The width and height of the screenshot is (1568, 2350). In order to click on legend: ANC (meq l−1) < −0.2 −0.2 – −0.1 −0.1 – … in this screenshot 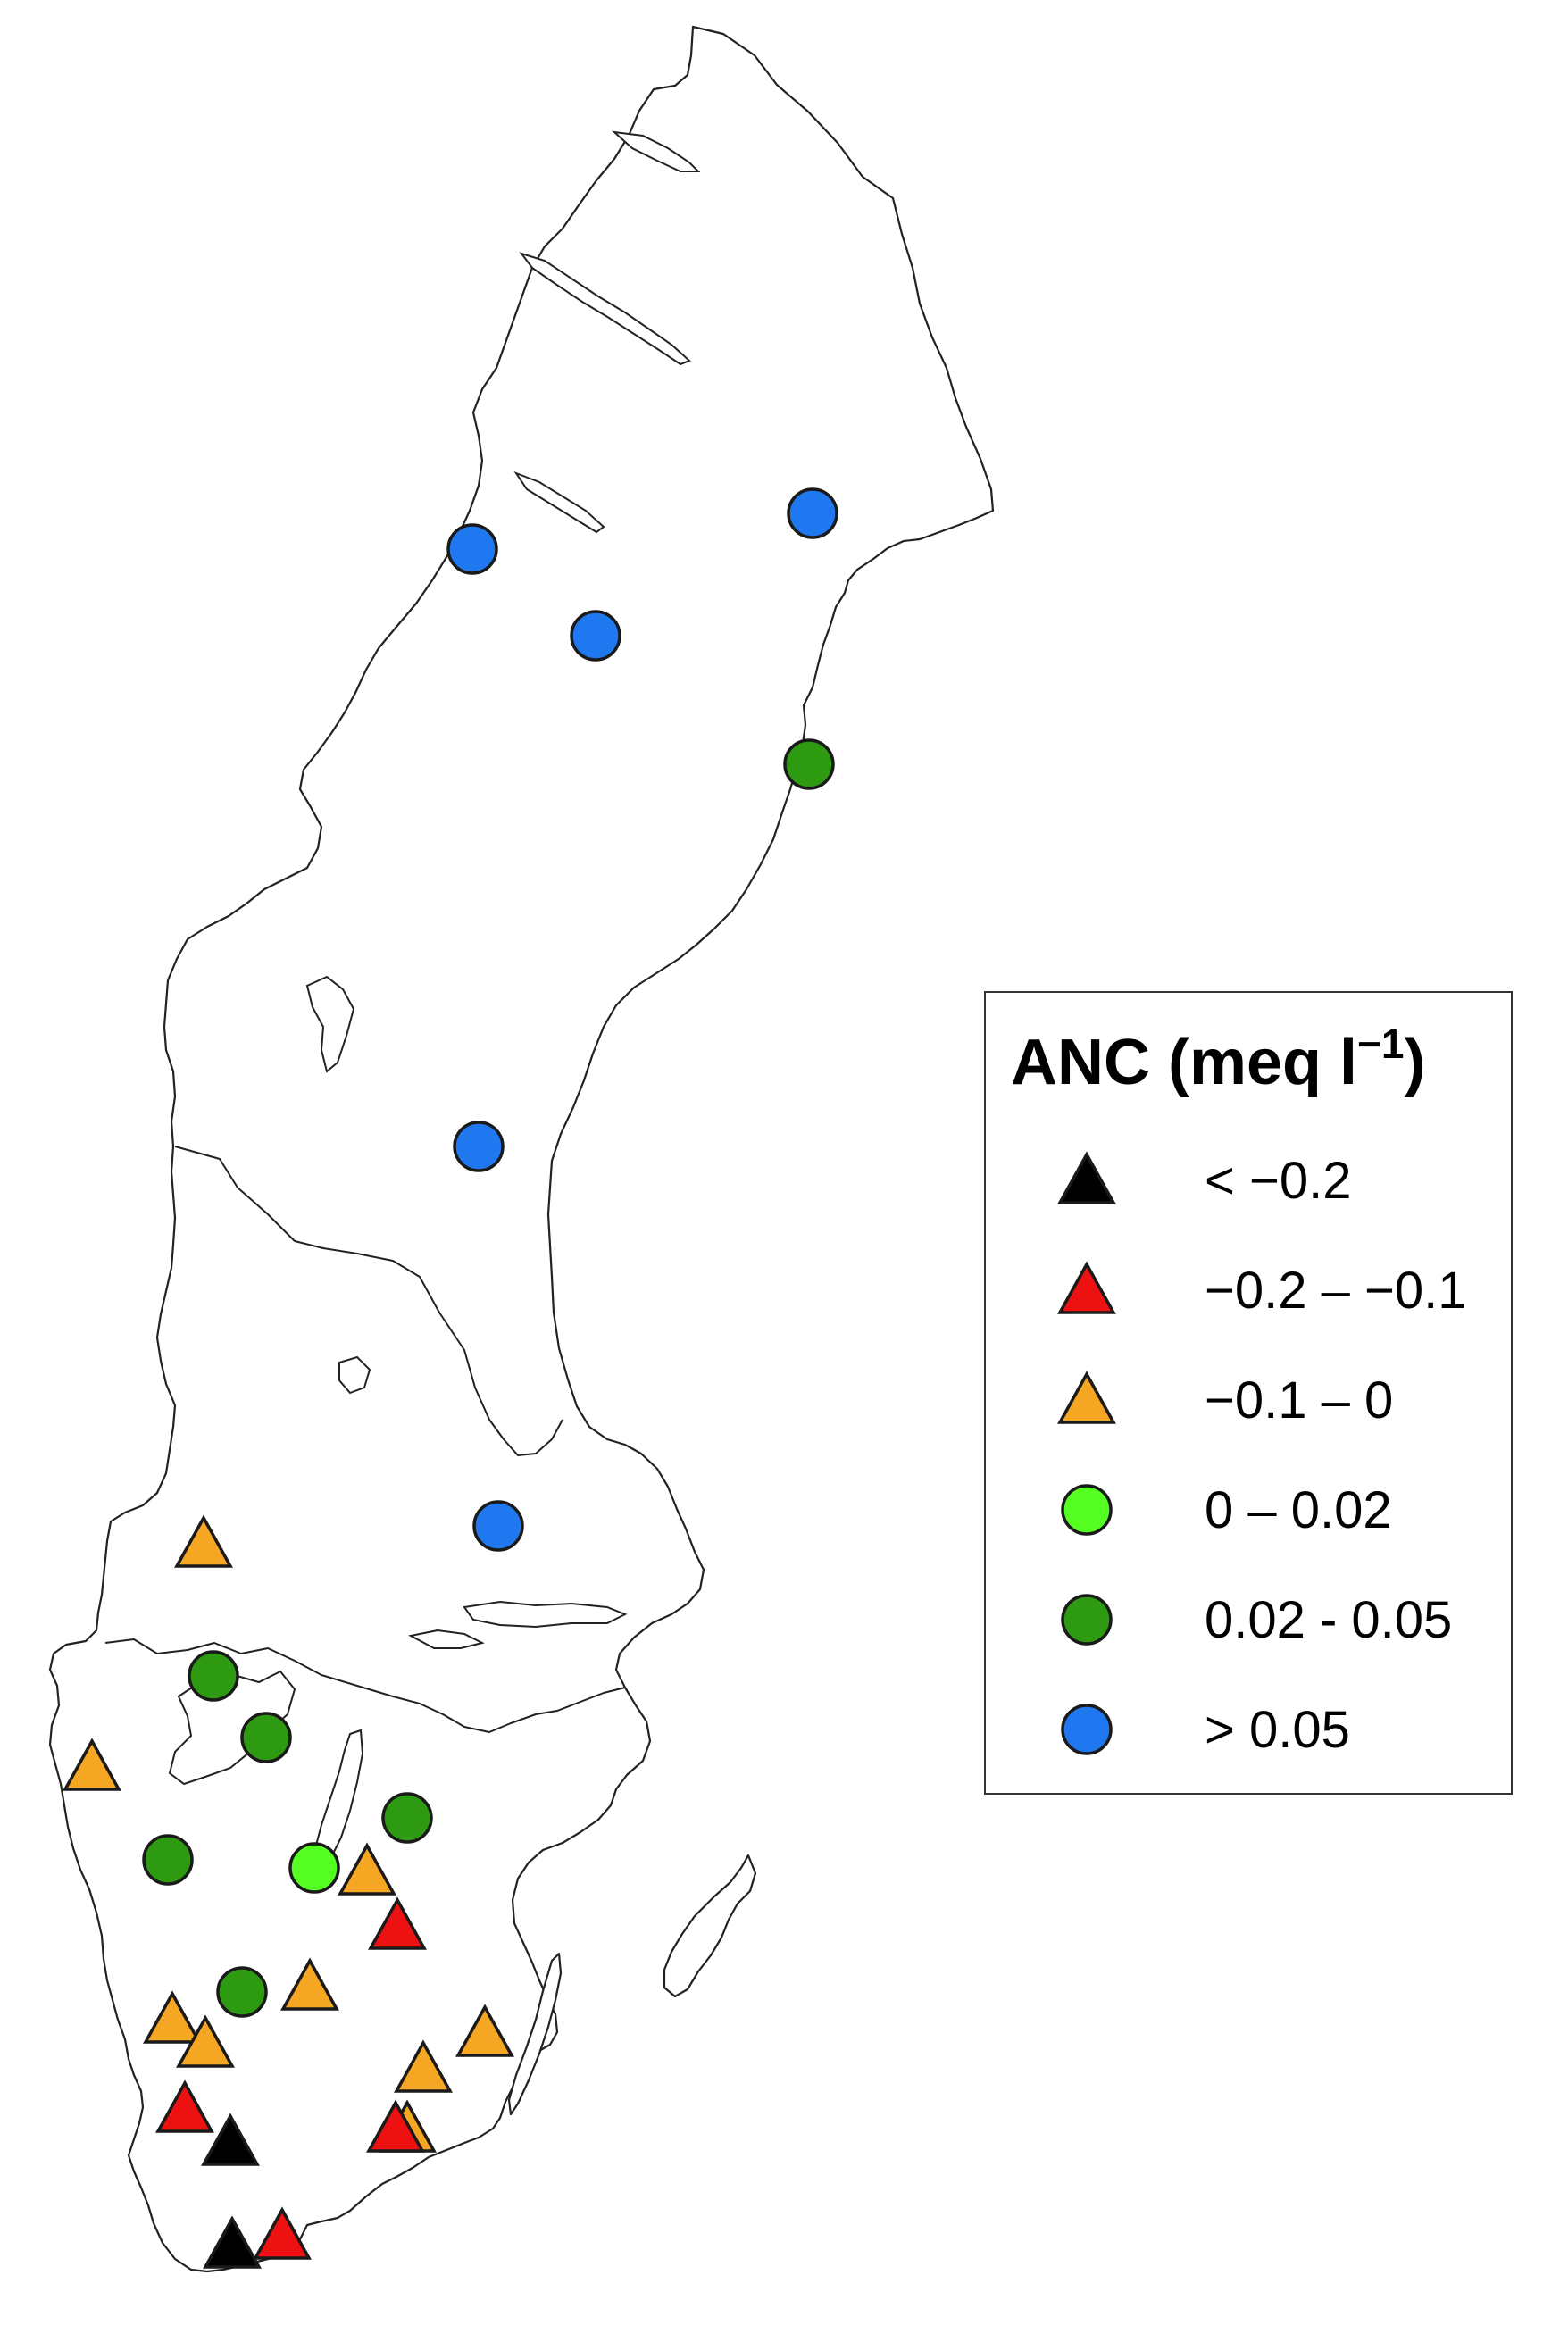, I will do `click(1248, 1393)`.